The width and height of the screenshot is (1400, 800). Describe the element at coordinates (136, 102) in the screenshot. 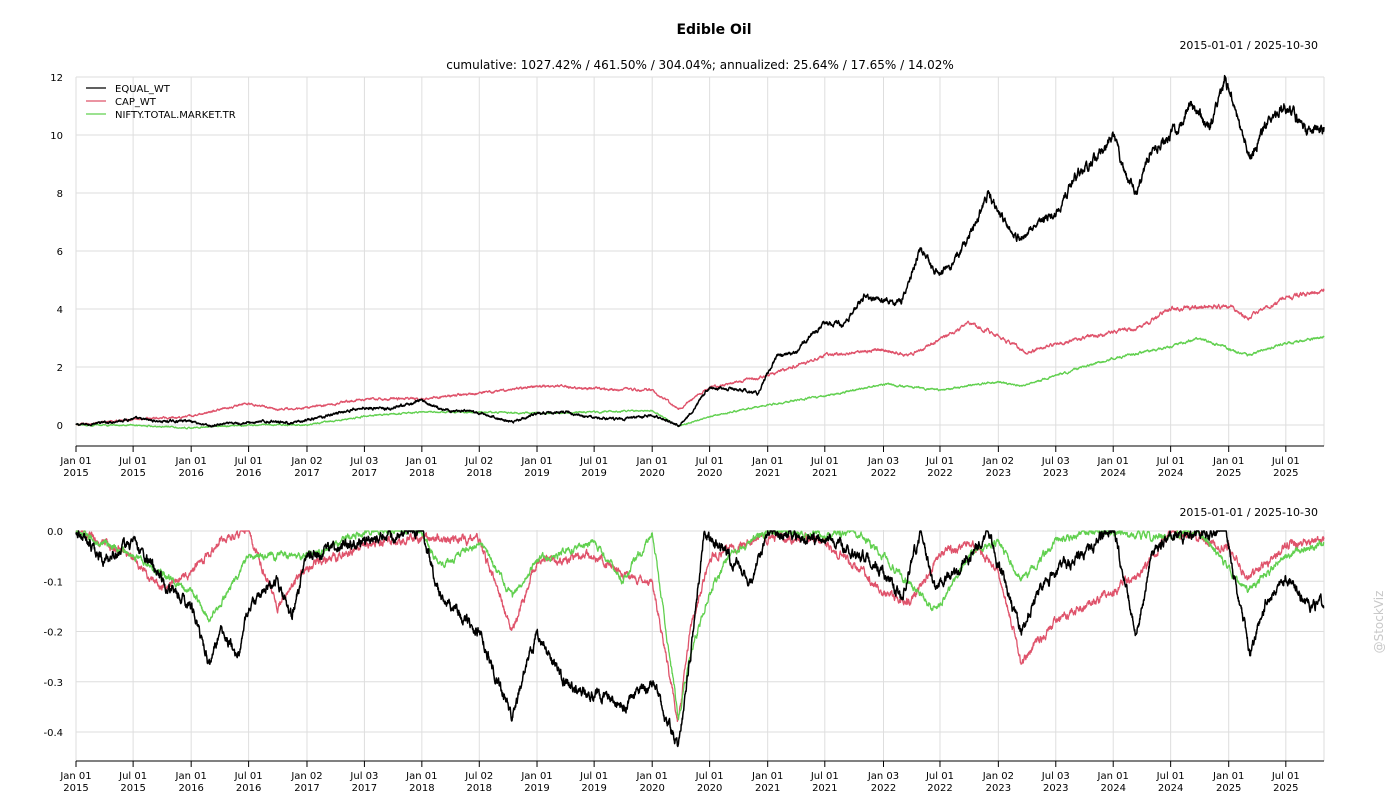

I see `legend-label: CAP_WT` at that location.